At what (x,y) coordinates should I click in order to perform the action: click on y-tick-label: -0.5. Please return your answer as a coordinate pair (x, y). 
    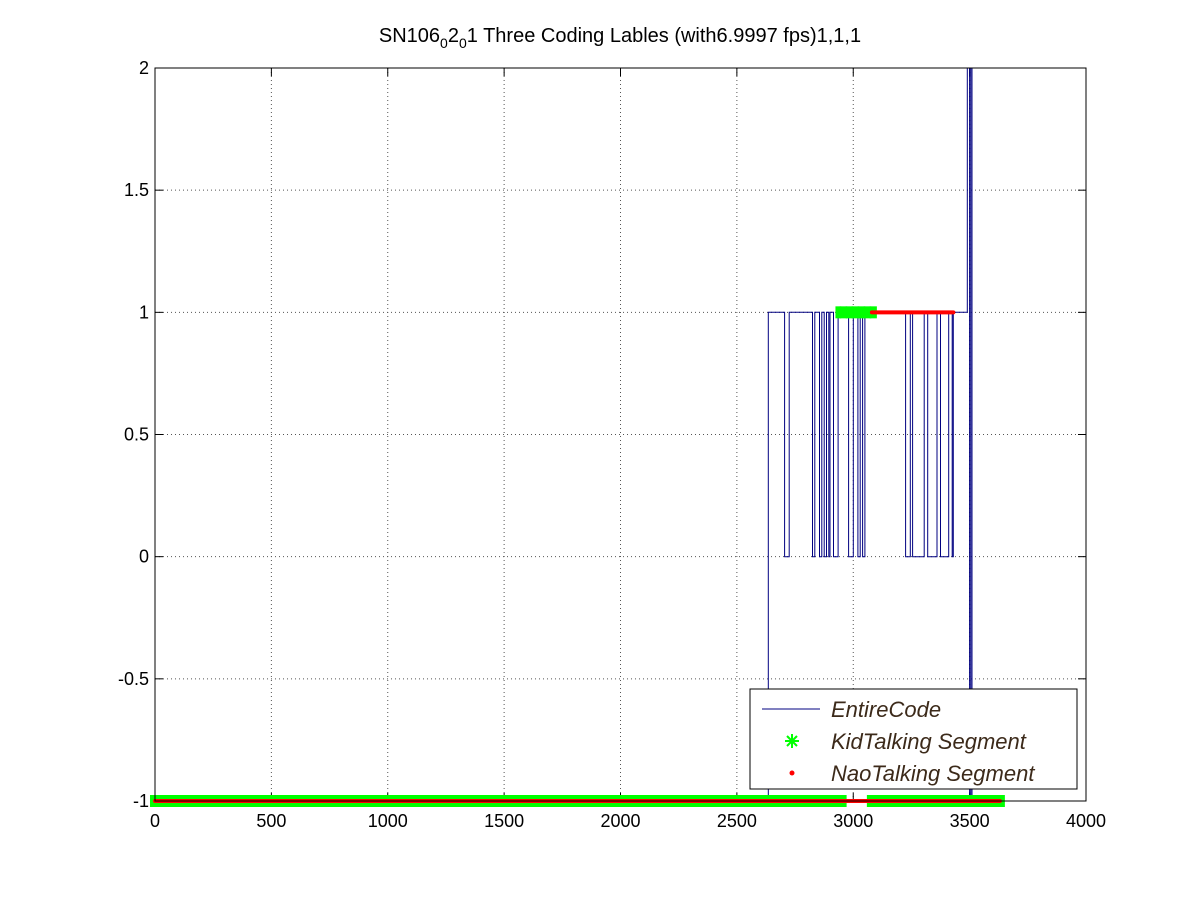
    Looking at the image, I should click on (133, 679).